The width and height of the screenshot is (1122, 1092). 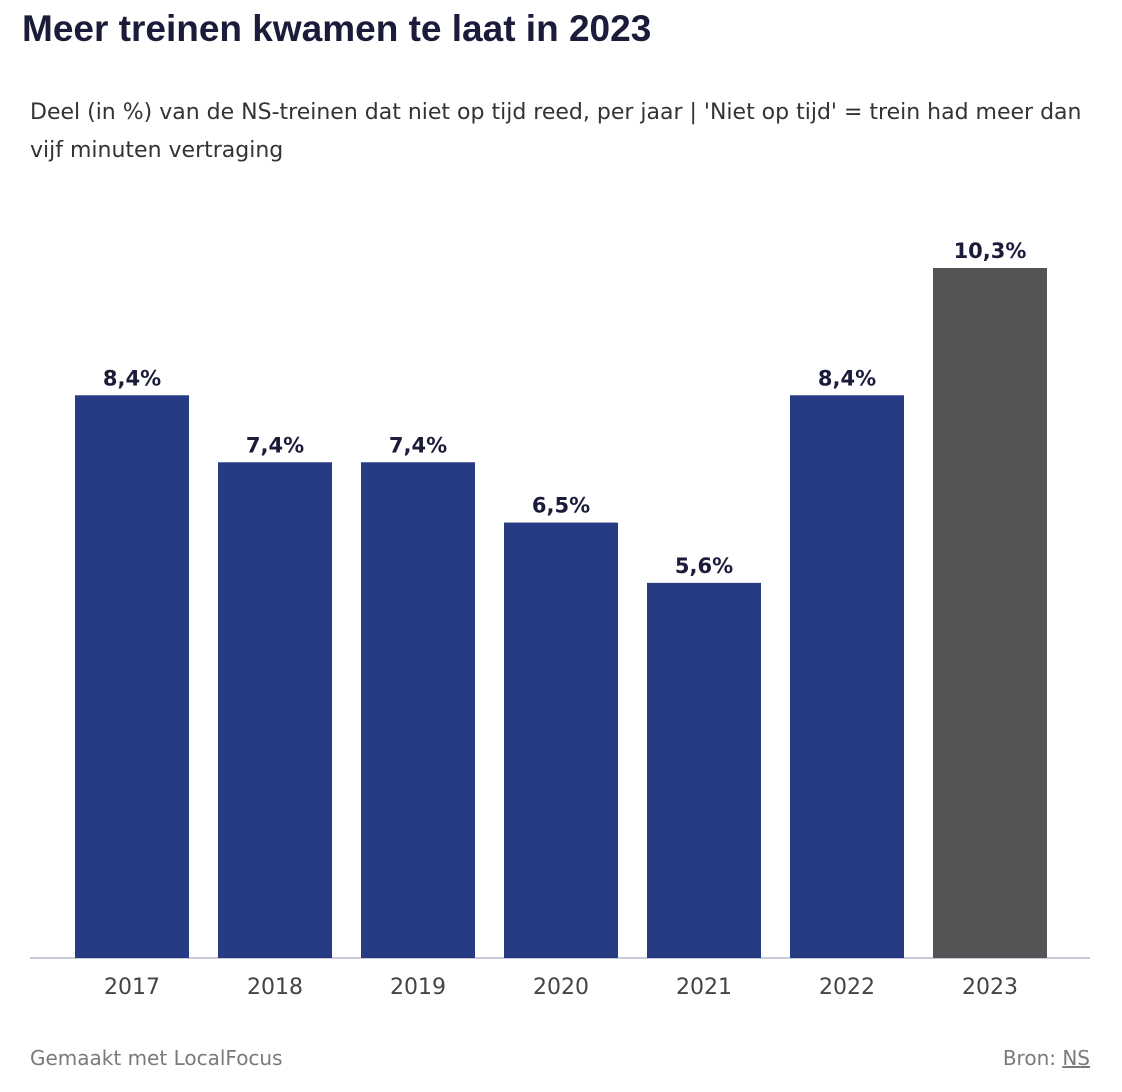 I want to click on source-link: NS, so click(x=1076, y=1058).